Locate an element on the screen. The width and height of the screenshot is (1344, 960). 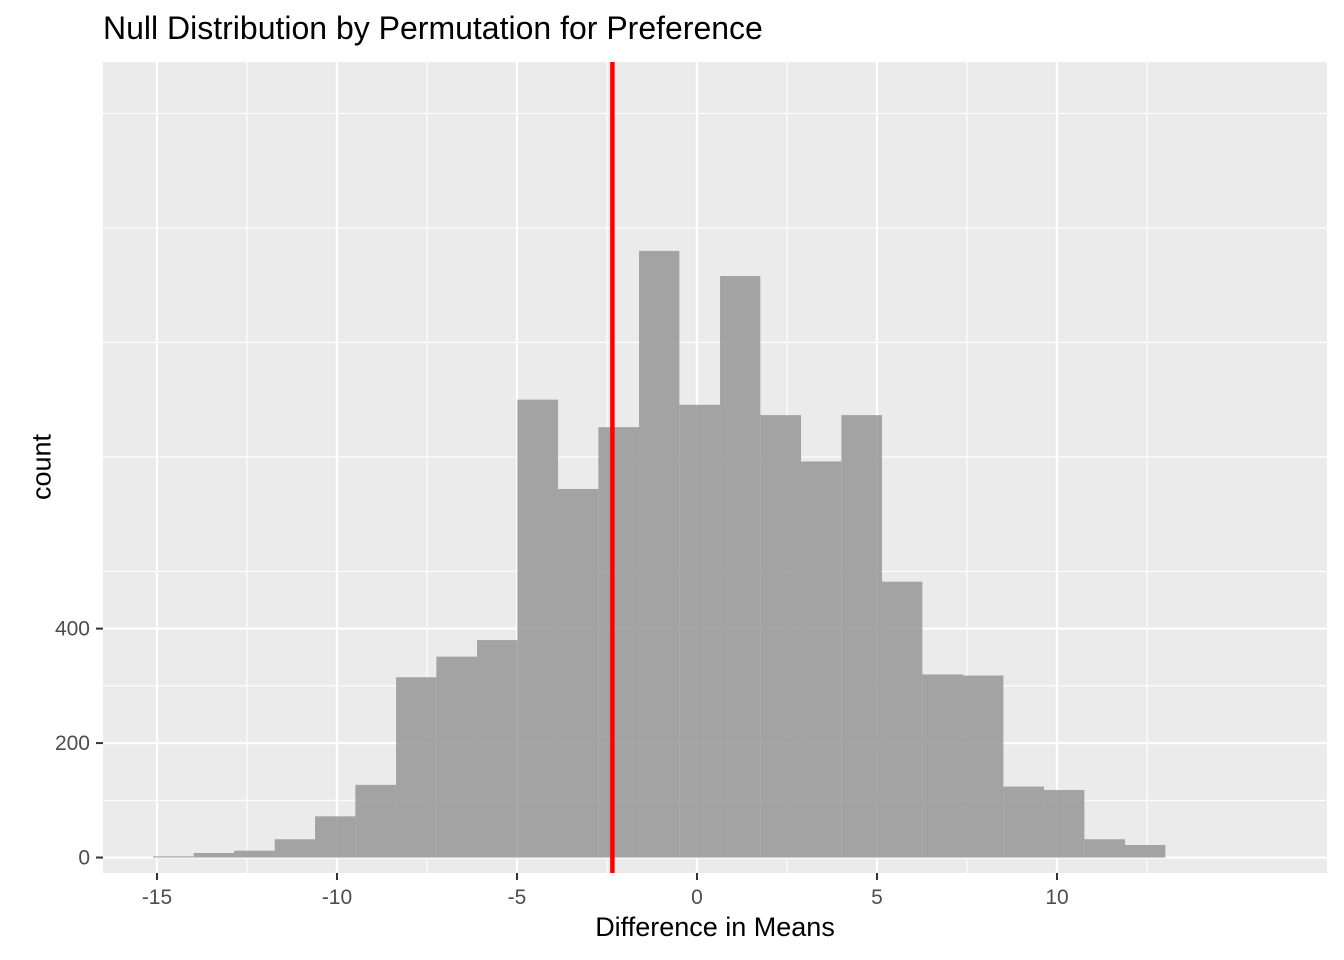
x-tick-label: 5 is located at coordinates (877, 897).